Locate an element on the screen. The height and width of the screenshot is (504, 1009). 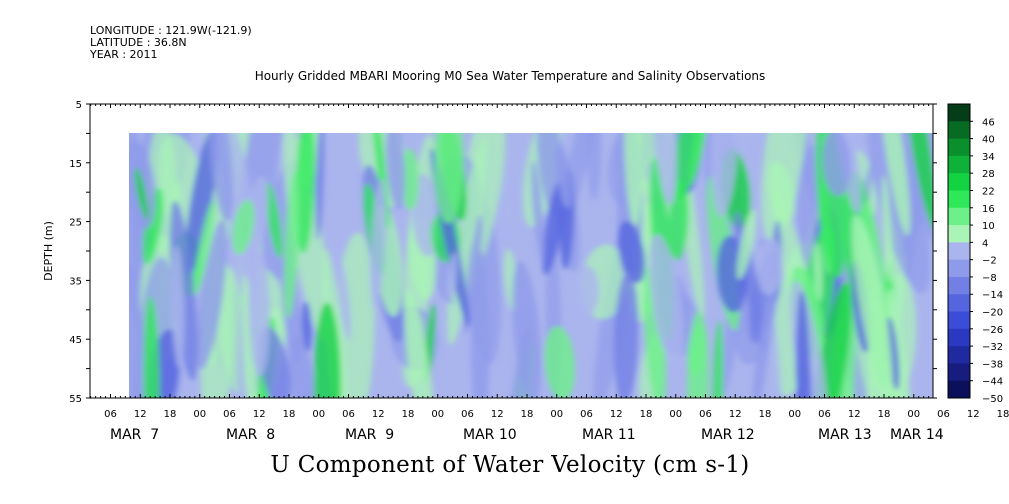
y-tick-label: 25 is located at coordinates (75, 223).